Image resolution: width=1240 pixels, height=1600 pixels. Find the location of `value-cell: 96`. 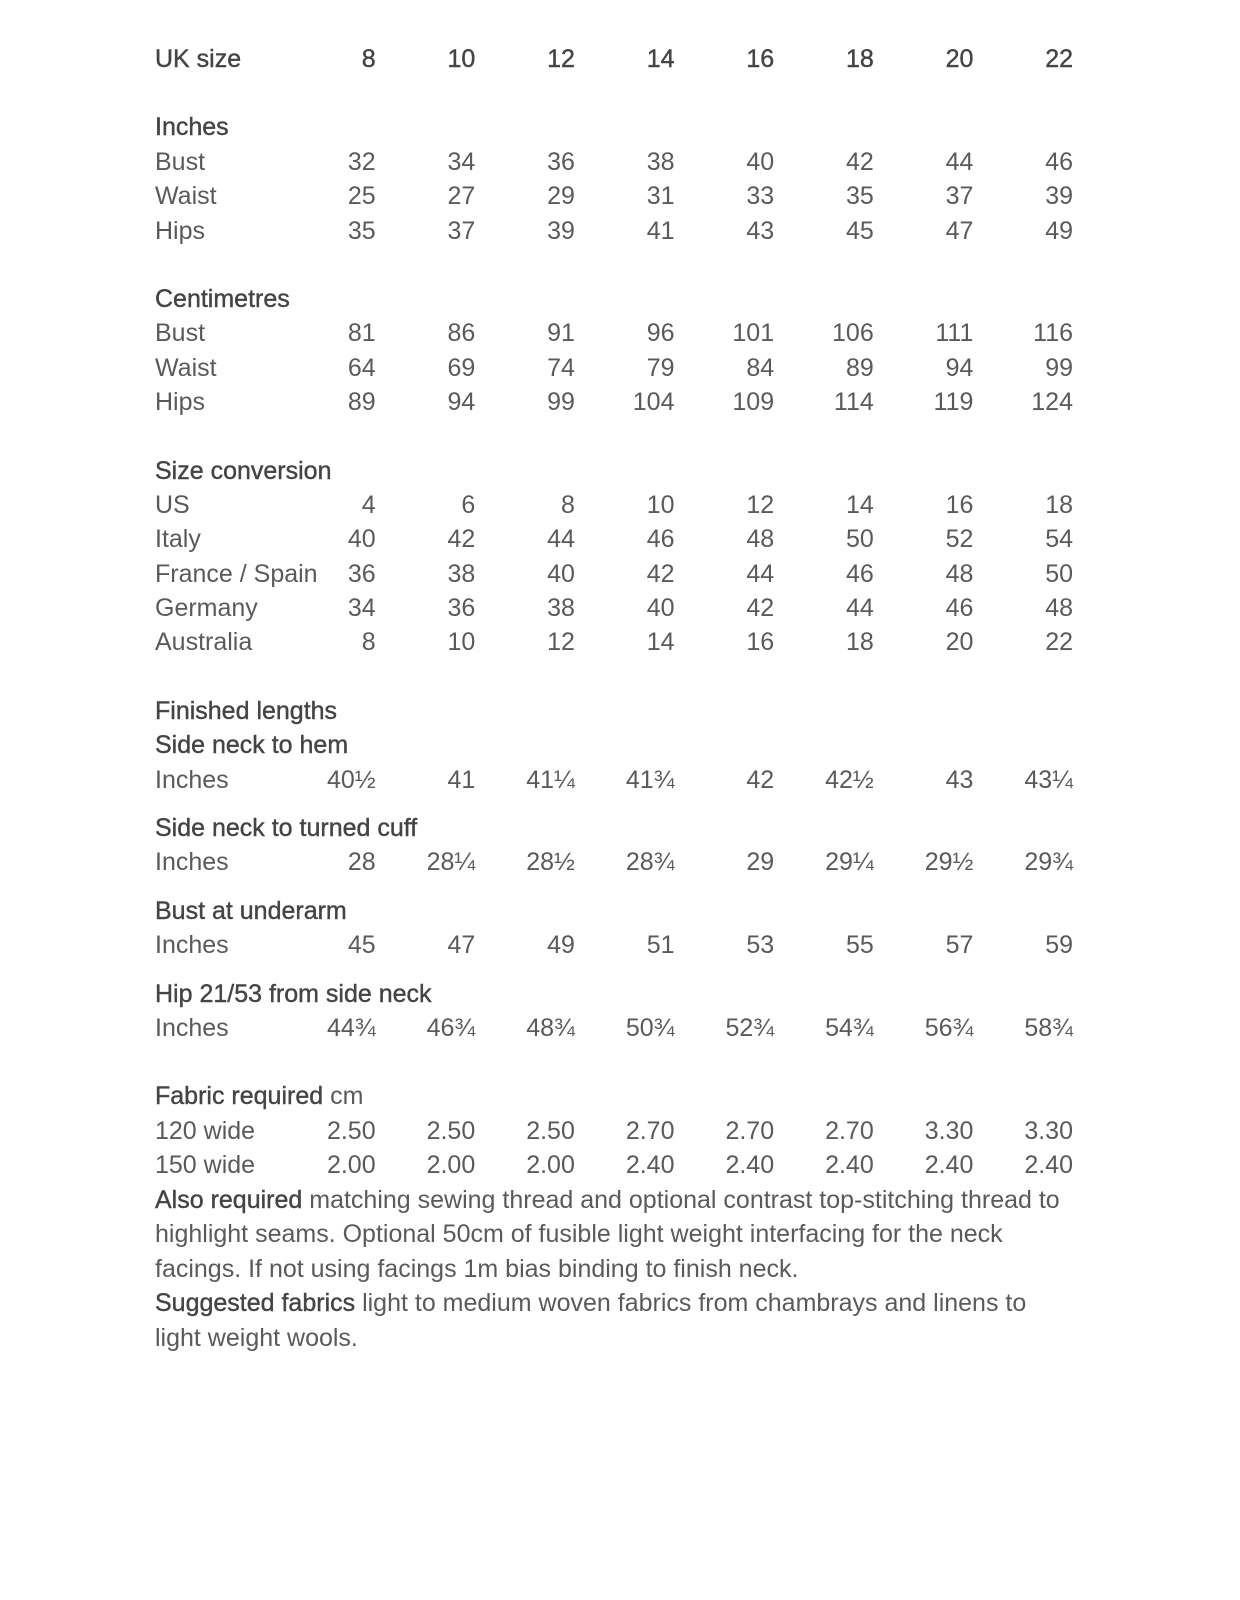

value-cell: 96 is located at coordinates (660, 333).